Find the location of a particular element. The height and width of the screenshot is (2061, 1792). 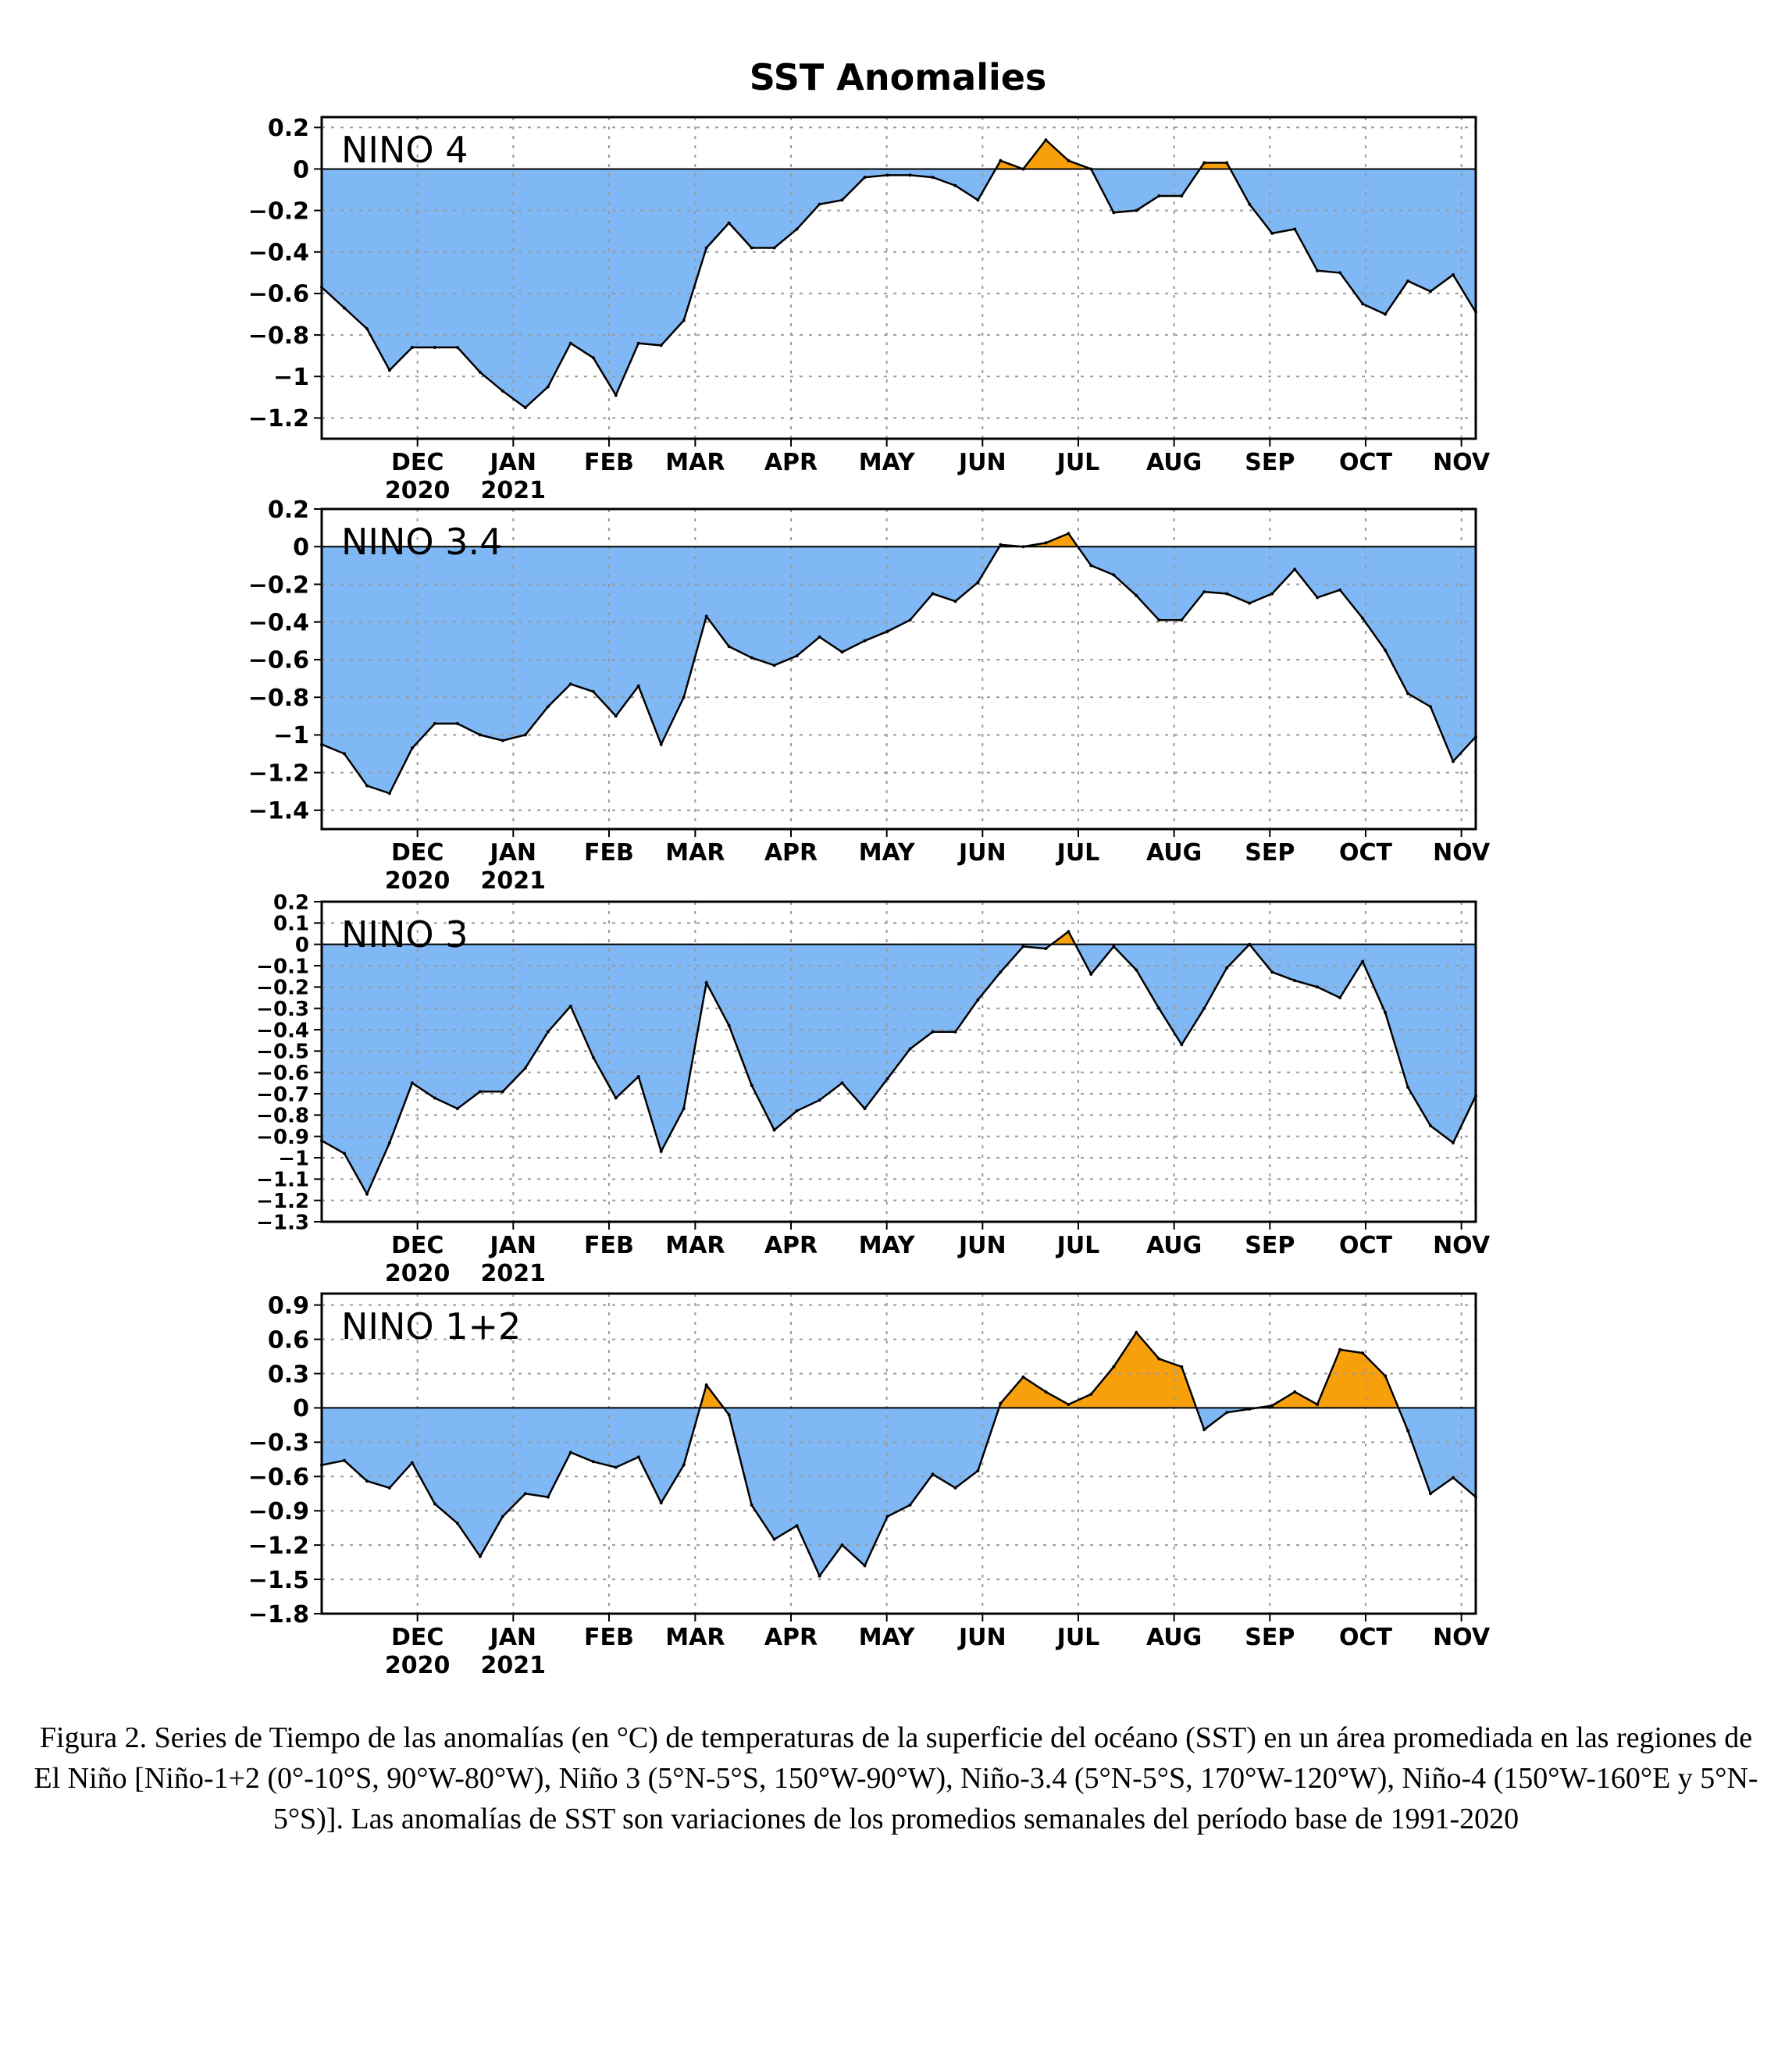

negative-anomaly-area is located at coordinates (899, 1069).